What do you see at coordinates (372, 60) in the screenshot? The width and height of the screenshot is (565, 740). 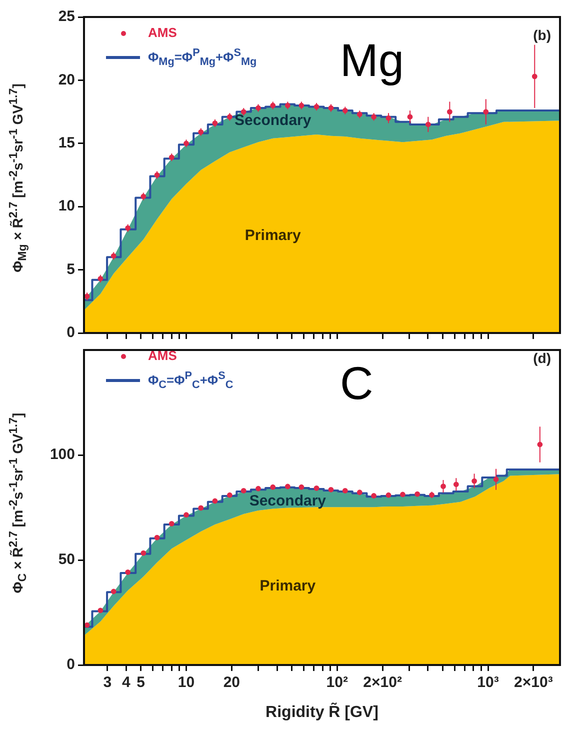 I see `chart-title: Mg` at bounding box center [372, 60].